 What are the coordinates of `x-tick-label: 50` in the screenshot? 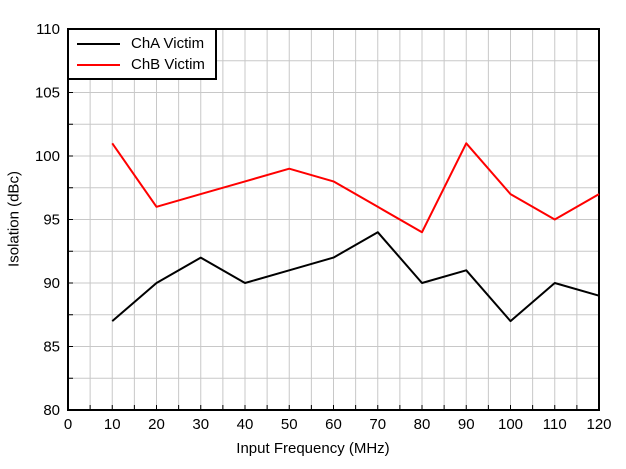 It's located at (289, 424).